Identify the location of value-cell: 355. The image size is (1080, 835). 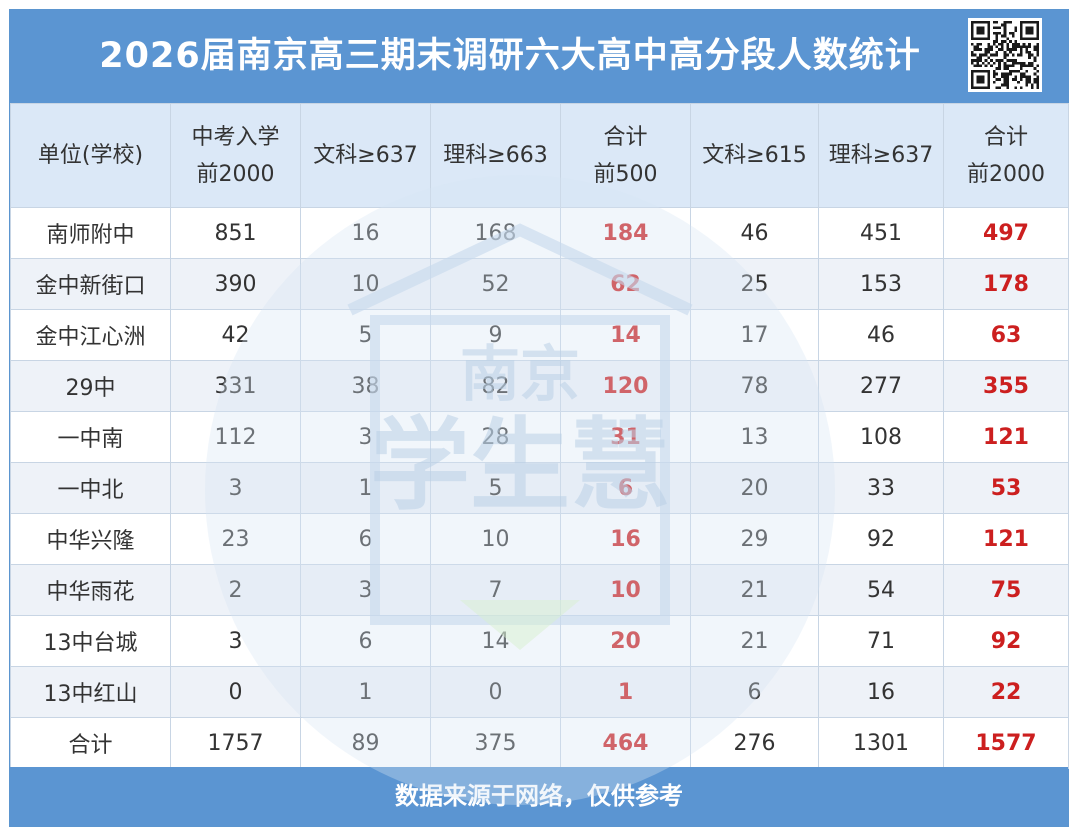
(1006, 386).